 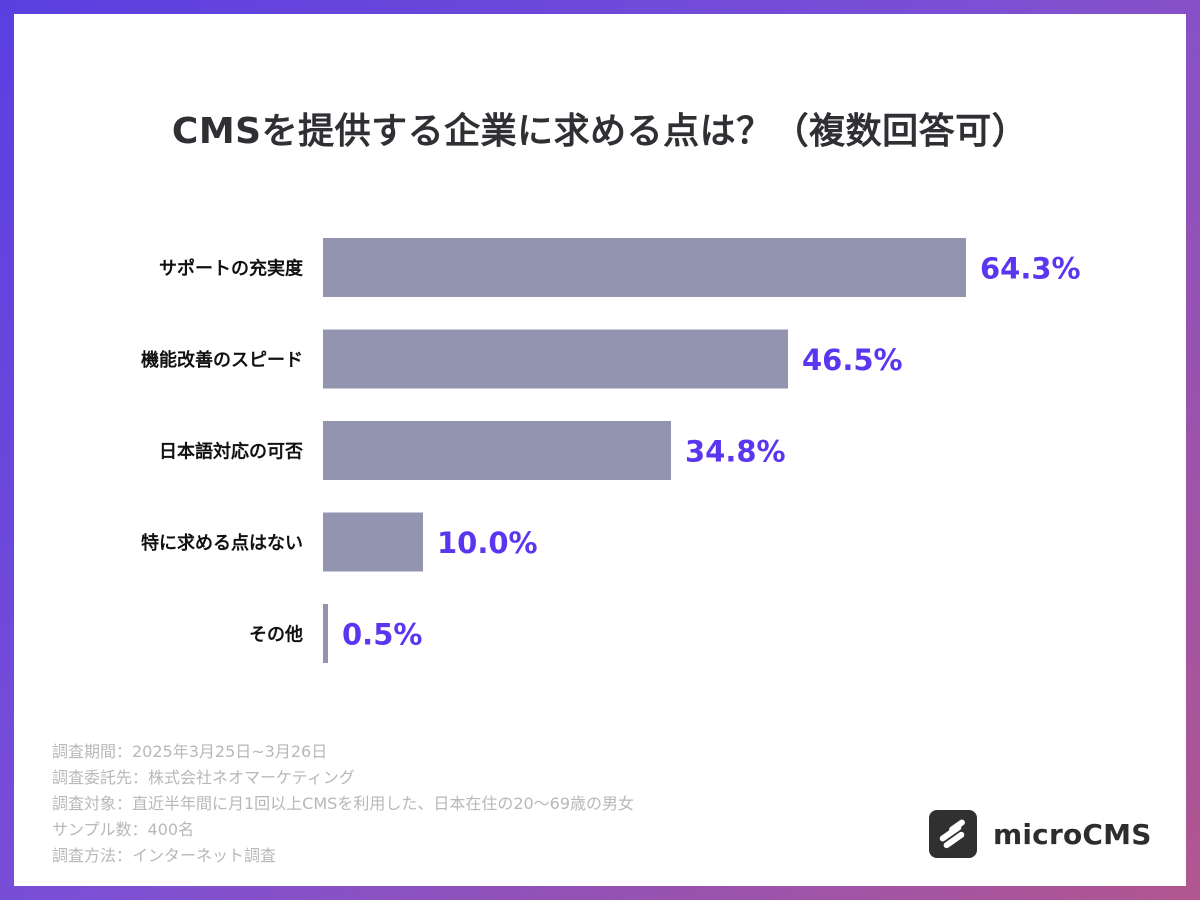 I want to click on microcms-logo-icon, so click(x=953, y=834).